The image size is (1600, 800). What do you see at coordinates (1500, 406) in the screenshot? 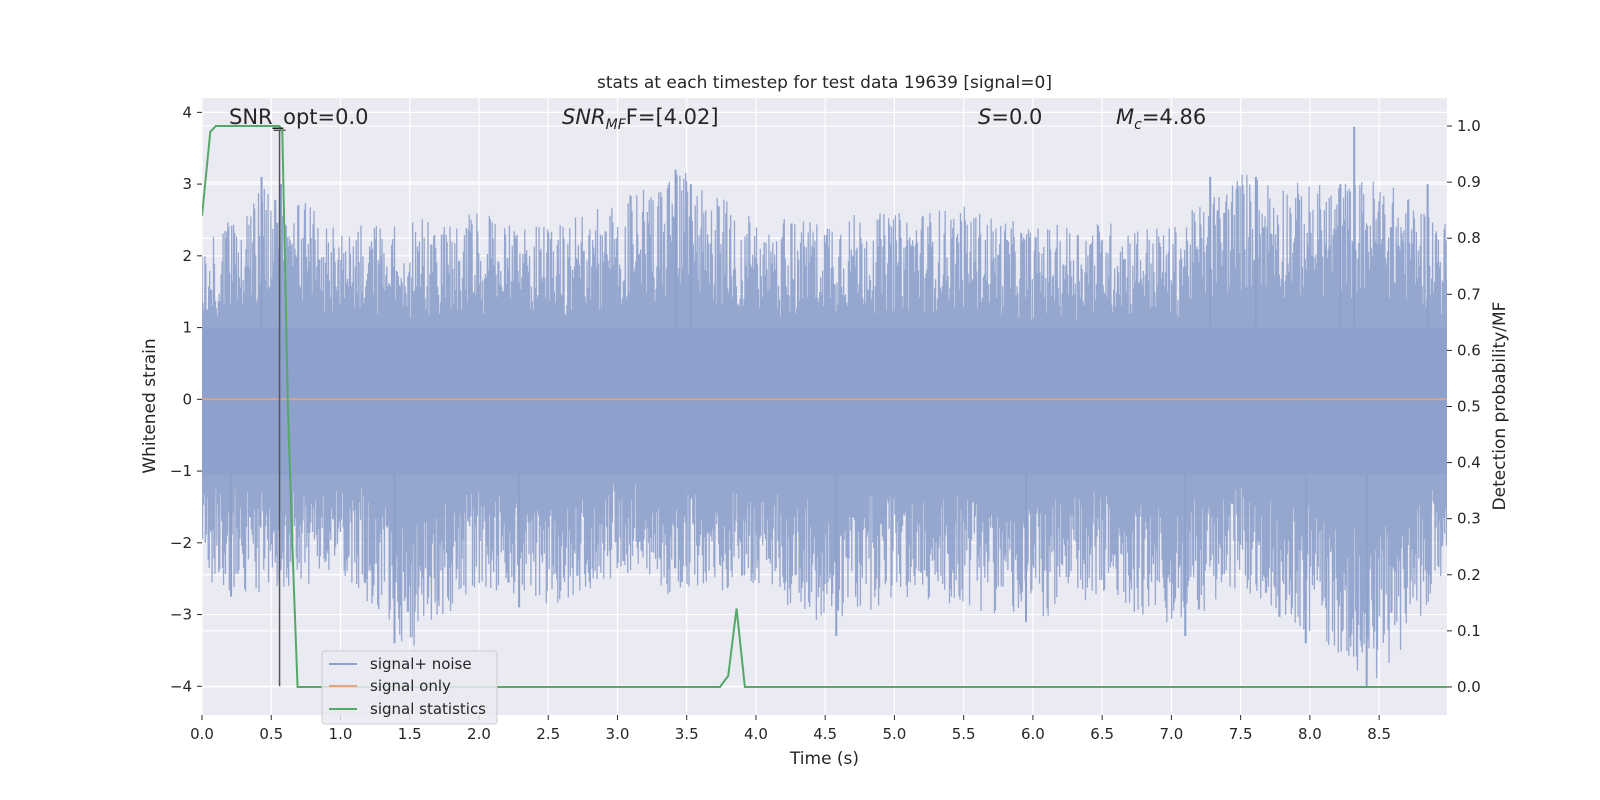
I see `y2-axis-label: Detection probability/MF` at bounding box center [1500, 406].